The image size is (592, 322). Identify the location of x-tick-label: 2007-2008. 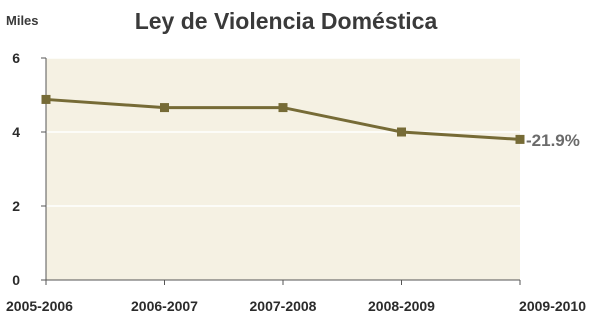
(283, 306).